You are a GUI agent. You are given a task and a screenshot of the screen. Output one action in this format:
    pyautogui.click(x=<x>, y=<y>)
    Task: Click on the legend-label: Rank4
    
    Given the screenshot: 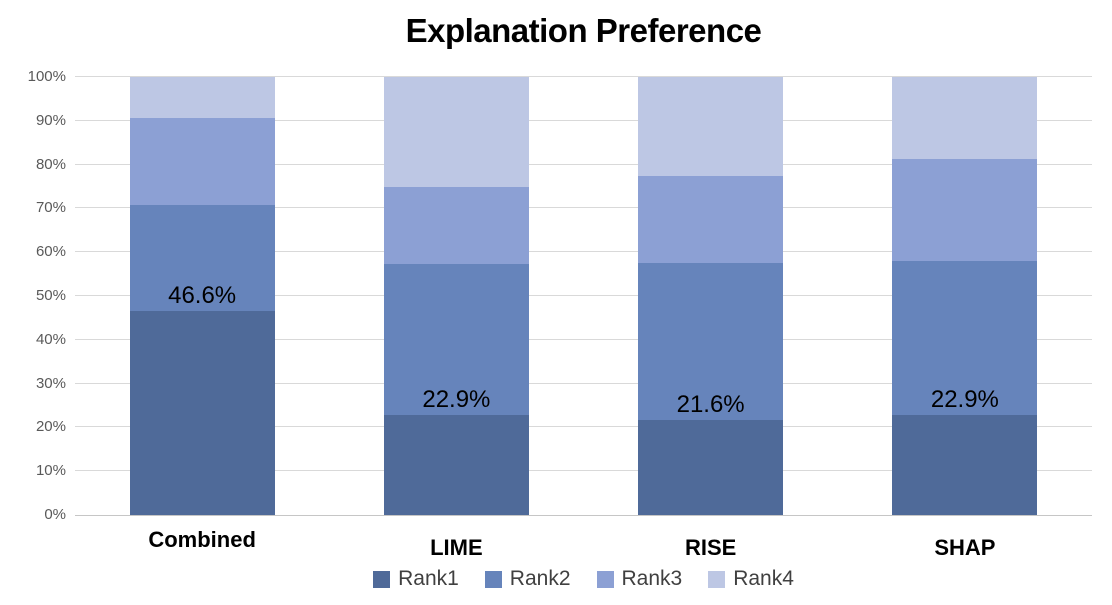 What is the action you would take?
    pyautogui.click(x=763, y=578)
    